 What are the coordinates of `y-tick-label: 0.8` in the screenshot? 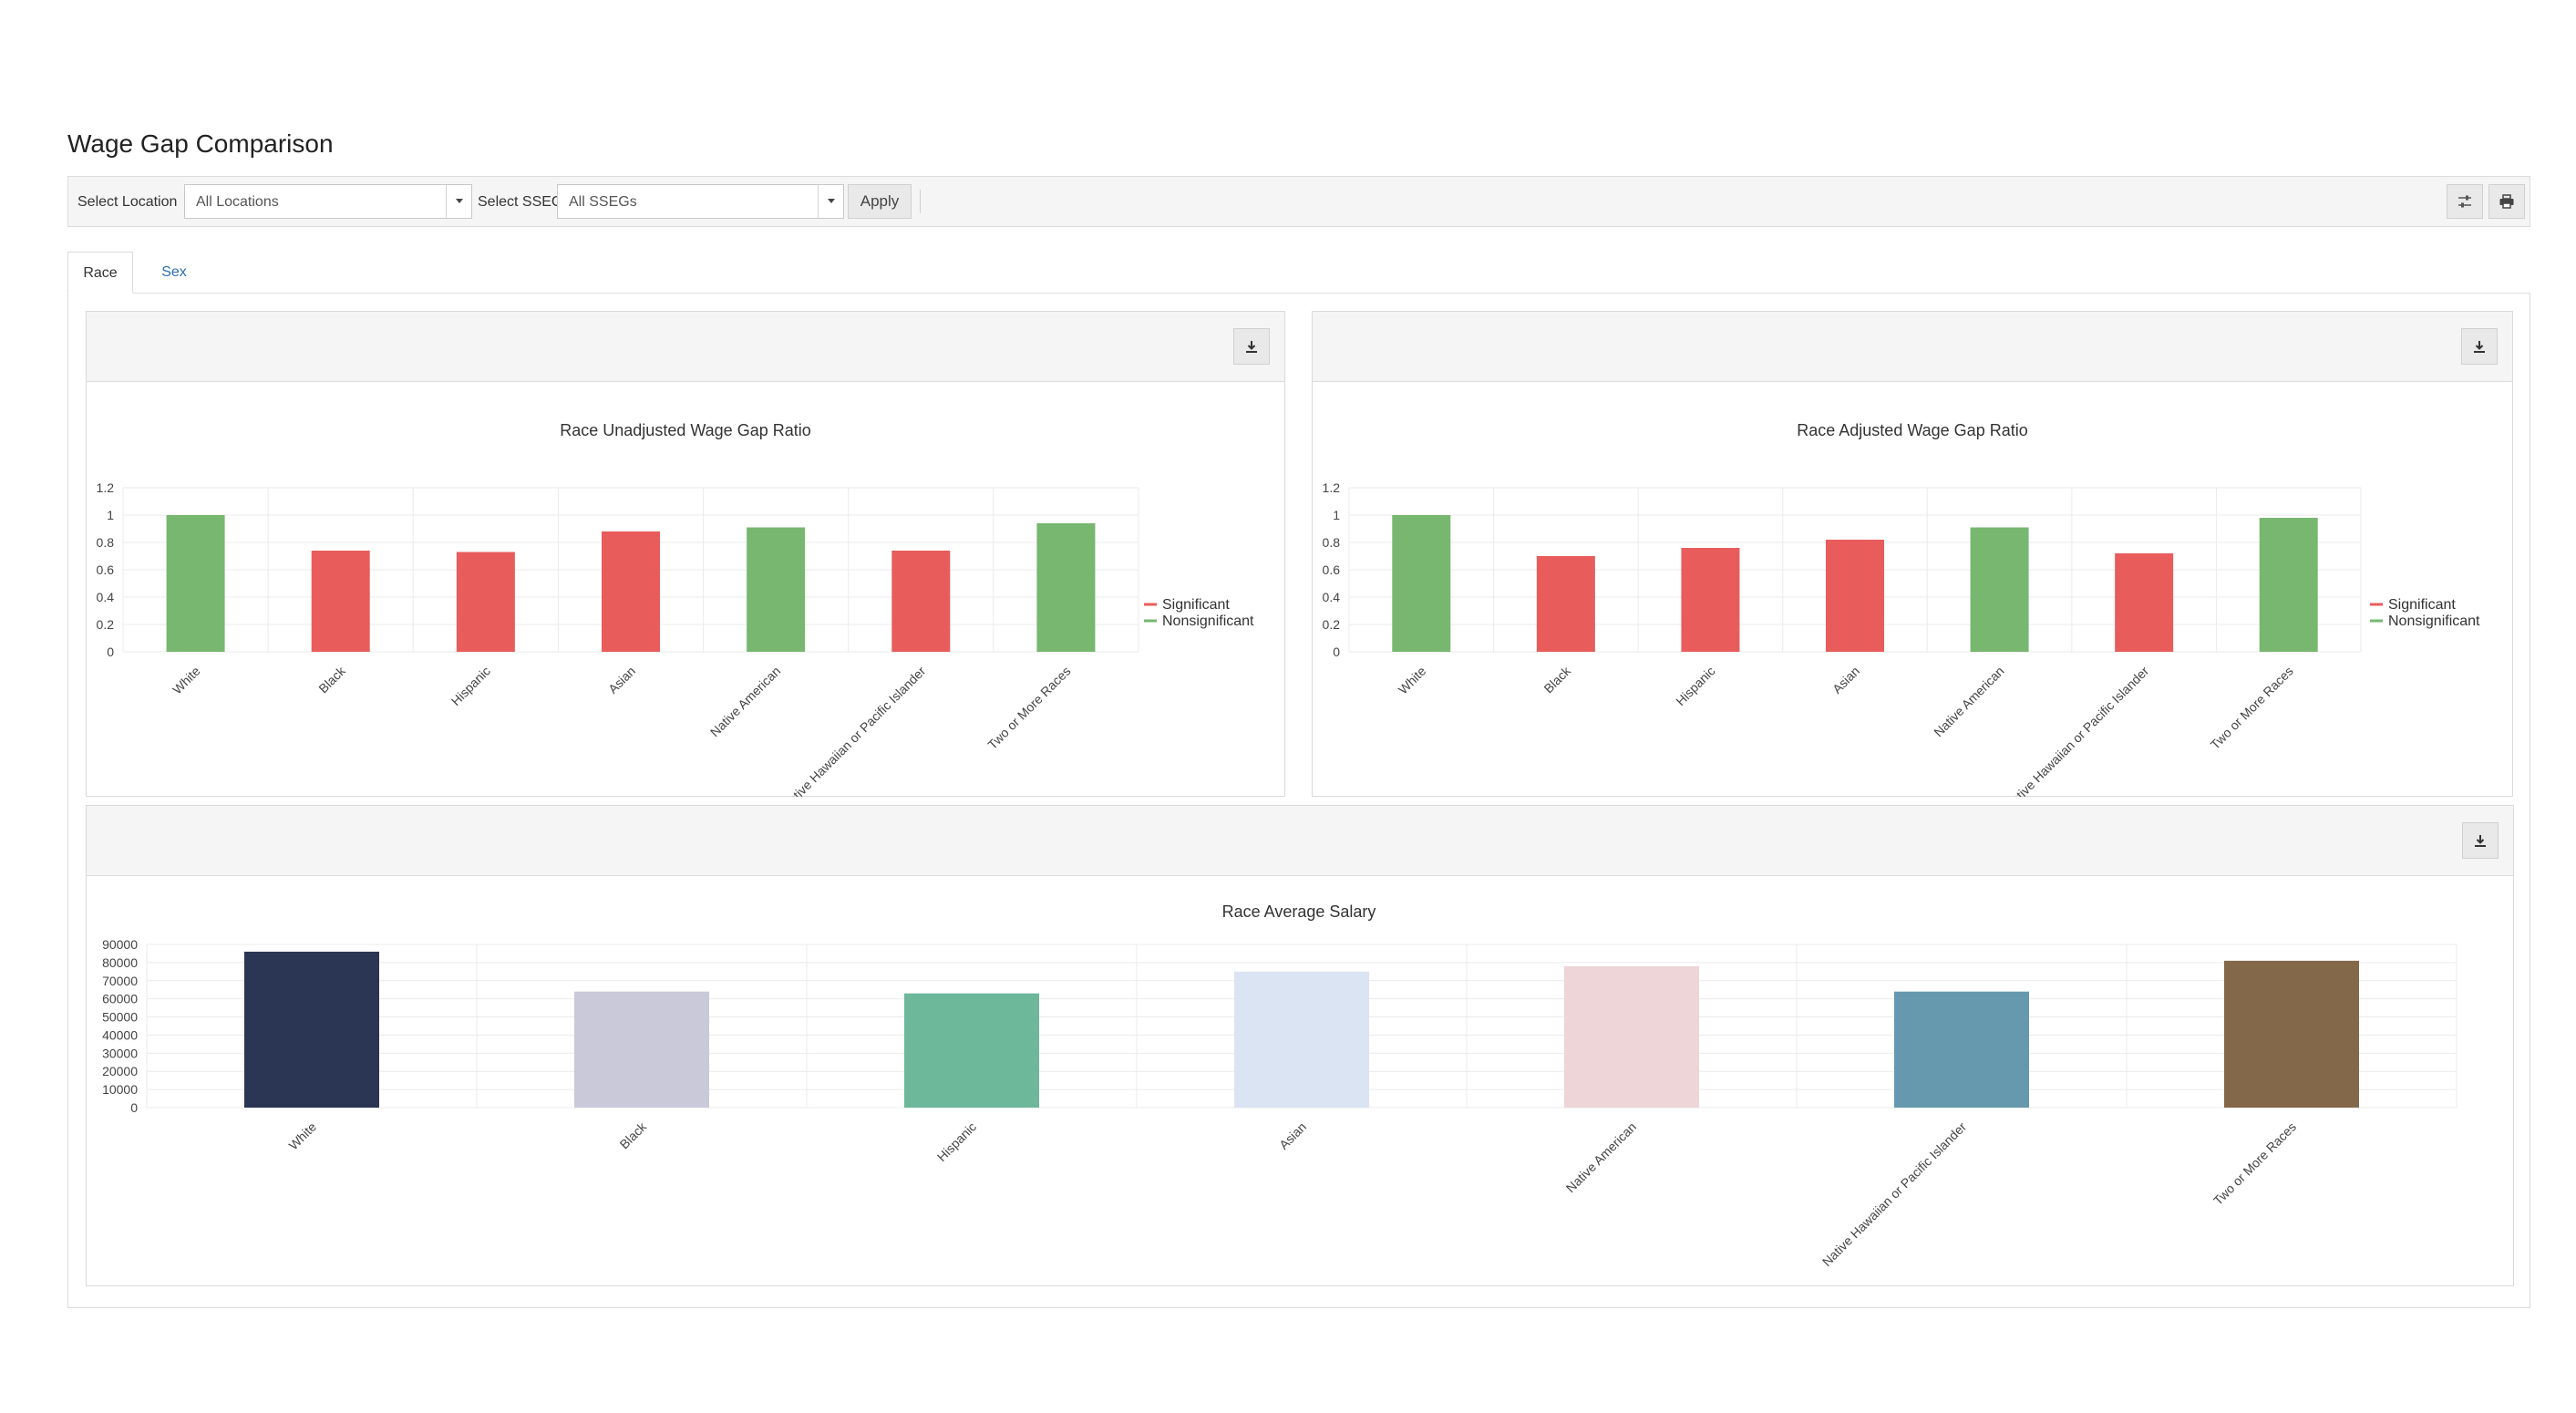 It's located at (106, 542).